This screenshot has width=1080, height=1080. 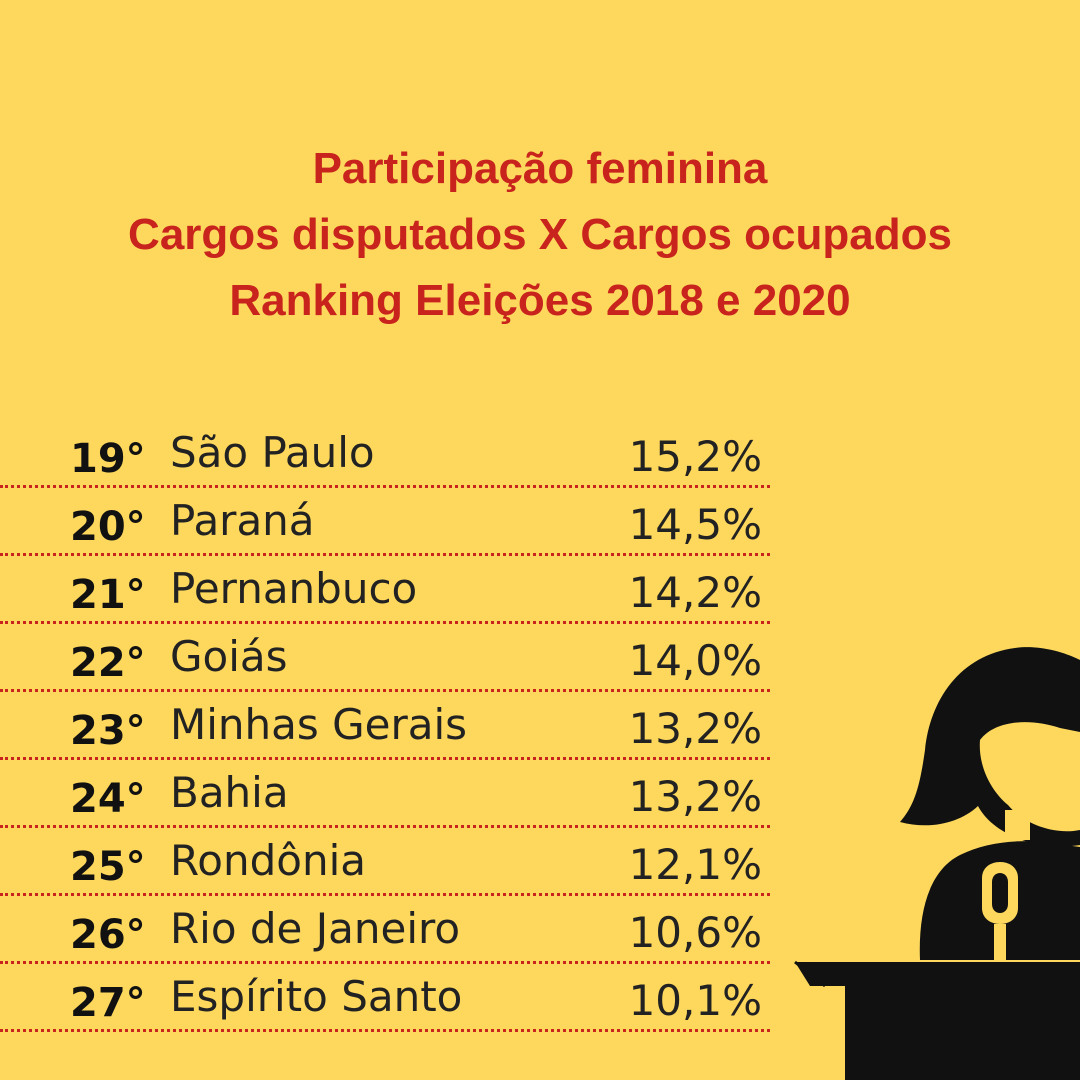 What do you see at coordinates (229, 656) in the screenshot?
I see `state-name: Goiás` at bounding box center [229, 656].